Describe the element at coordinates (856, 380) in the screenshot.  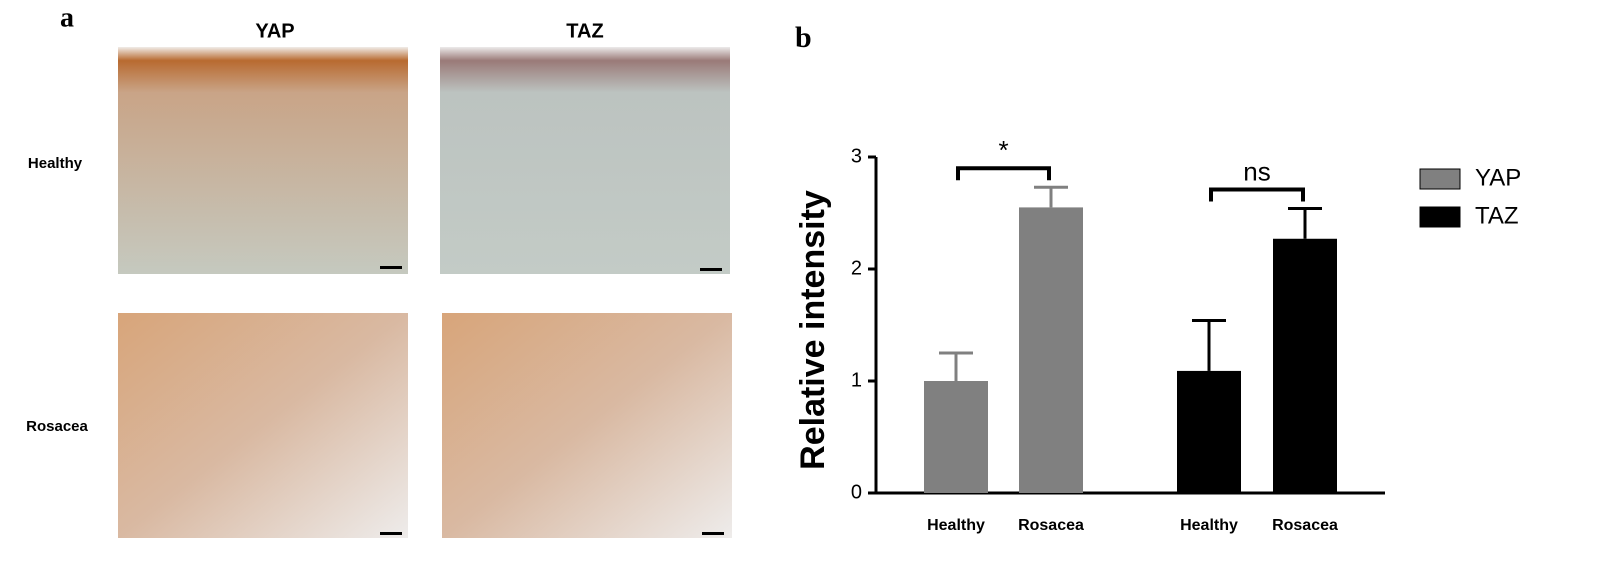
I see `y-tick-label: 1` at that location.